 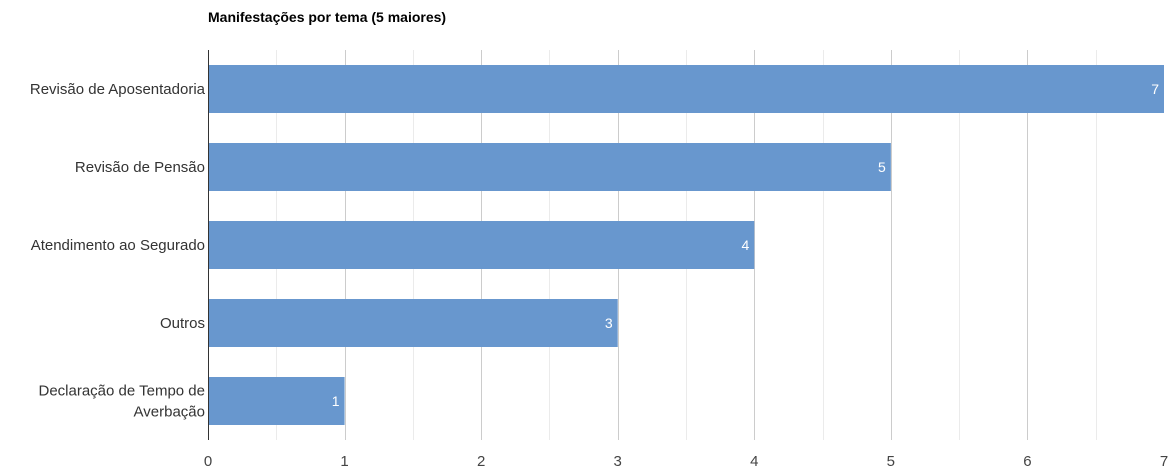 What do you see at coordinates (1027, 461) in the screenshot?
I see `x-tick-label: 6` at bounding box center [1027, 461].